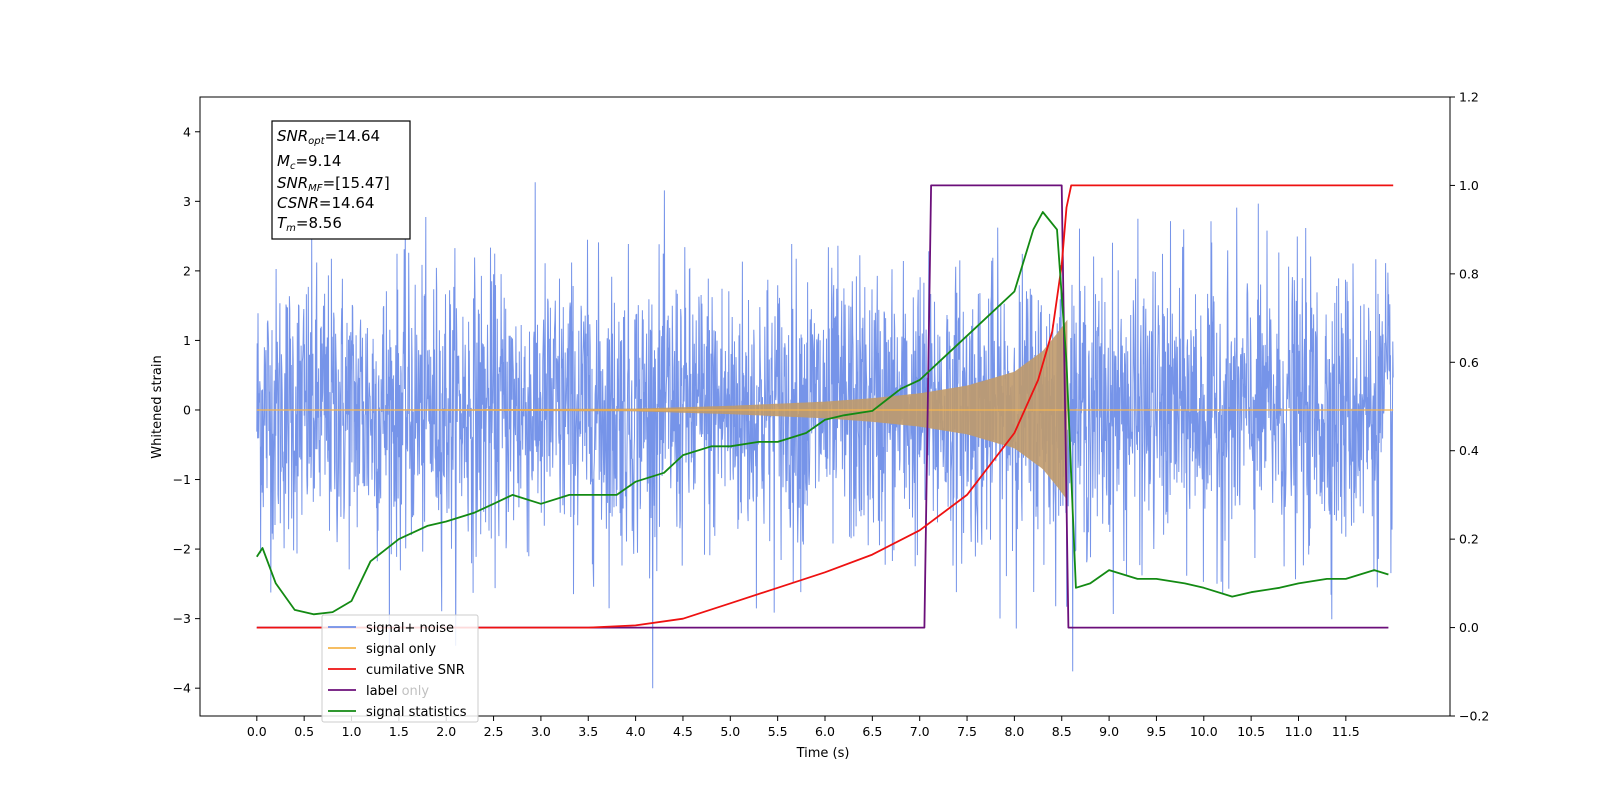 This screenshot has width=1600, height=800. Describe the element at coordinates (494, 731) in the screenshot. I see `x-tick-label: 2.5` at that location.